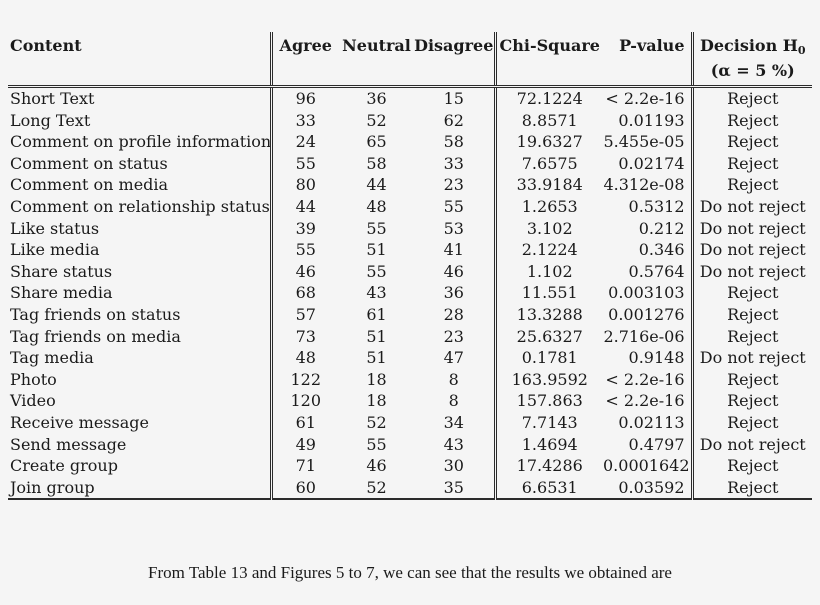  I want to click on cell-p-value: 0.4797, so click(656, 444).